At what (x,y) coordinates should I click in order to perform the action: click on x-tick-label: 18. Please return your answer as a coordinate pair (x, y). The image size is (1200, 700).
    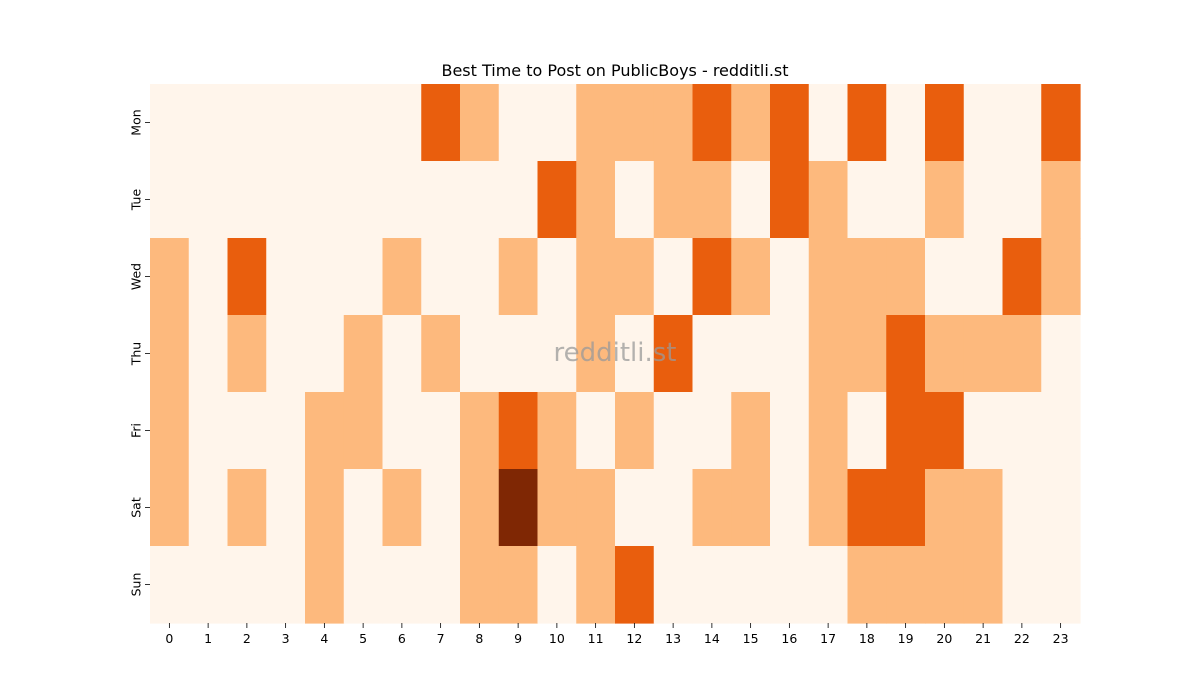
    Looking at the image, I should click on (867, 638).